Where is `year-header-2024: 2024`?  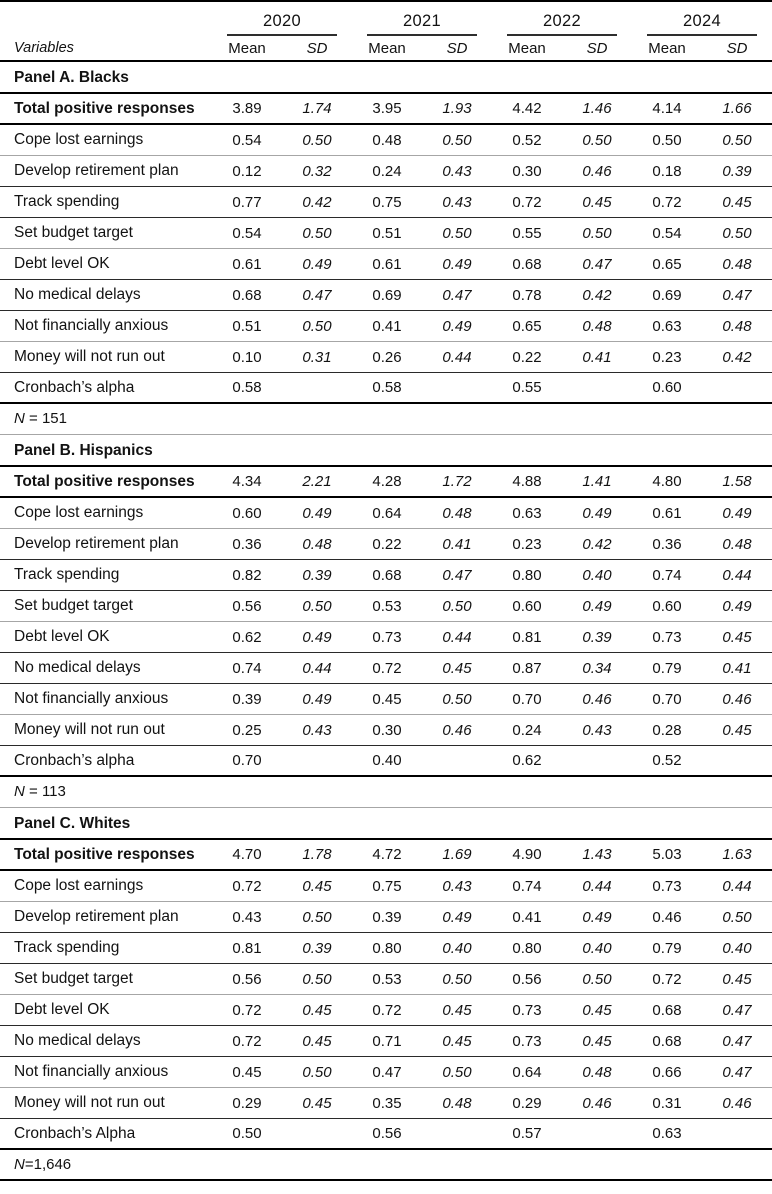
year-header-2024: 2024 is located at coordinates (702, 21).